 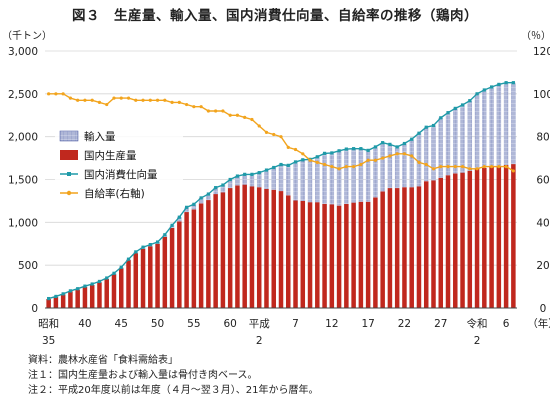 I want to click on y-left-tick-label: 1,000, so click(x=23, y=223).